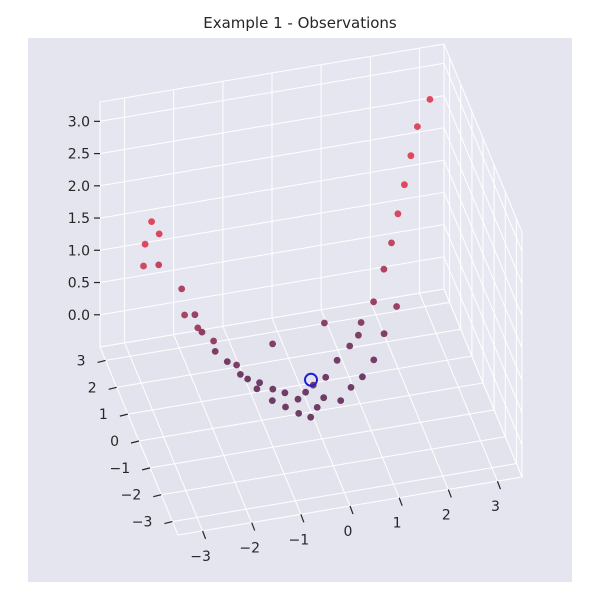 Image resolution: width=600 pixels, height=600 pixels. I want to click on y-tick-label: −1, so click(120, 469).